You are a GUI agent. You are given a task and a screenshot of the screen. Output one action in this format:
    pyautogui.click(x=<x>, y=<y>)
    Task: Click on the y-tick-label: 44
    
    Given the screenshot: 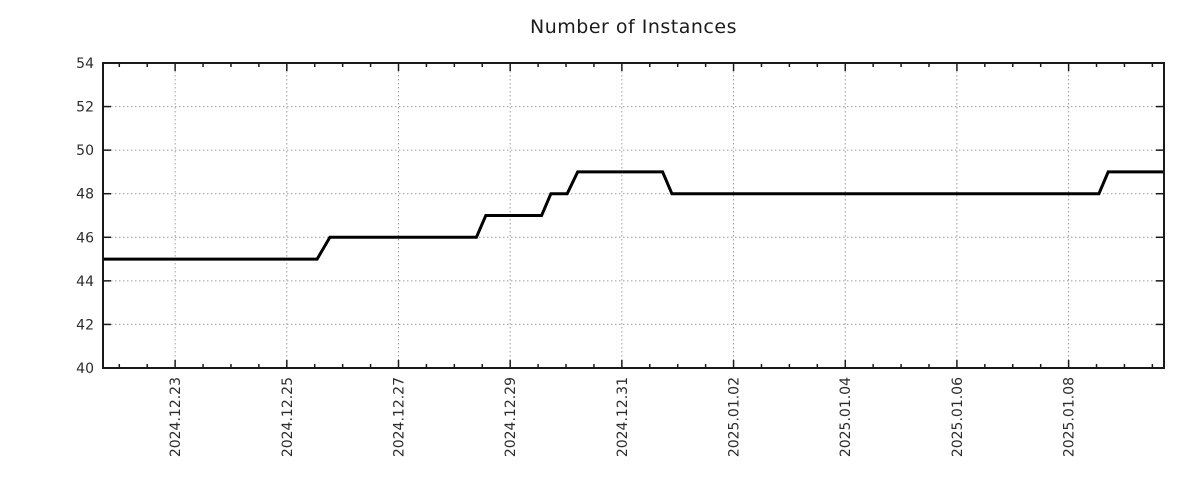 What is the action you would take?
    pyautogui.click(x=85, y=282)
    